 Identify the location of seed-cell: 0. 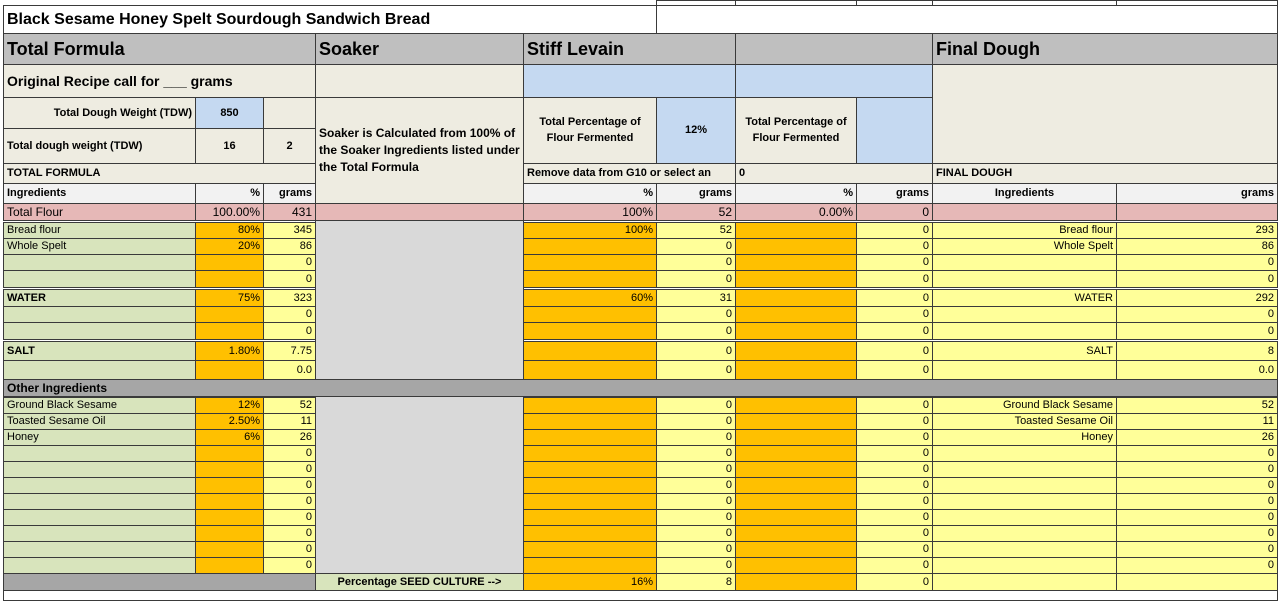
(894, 582).